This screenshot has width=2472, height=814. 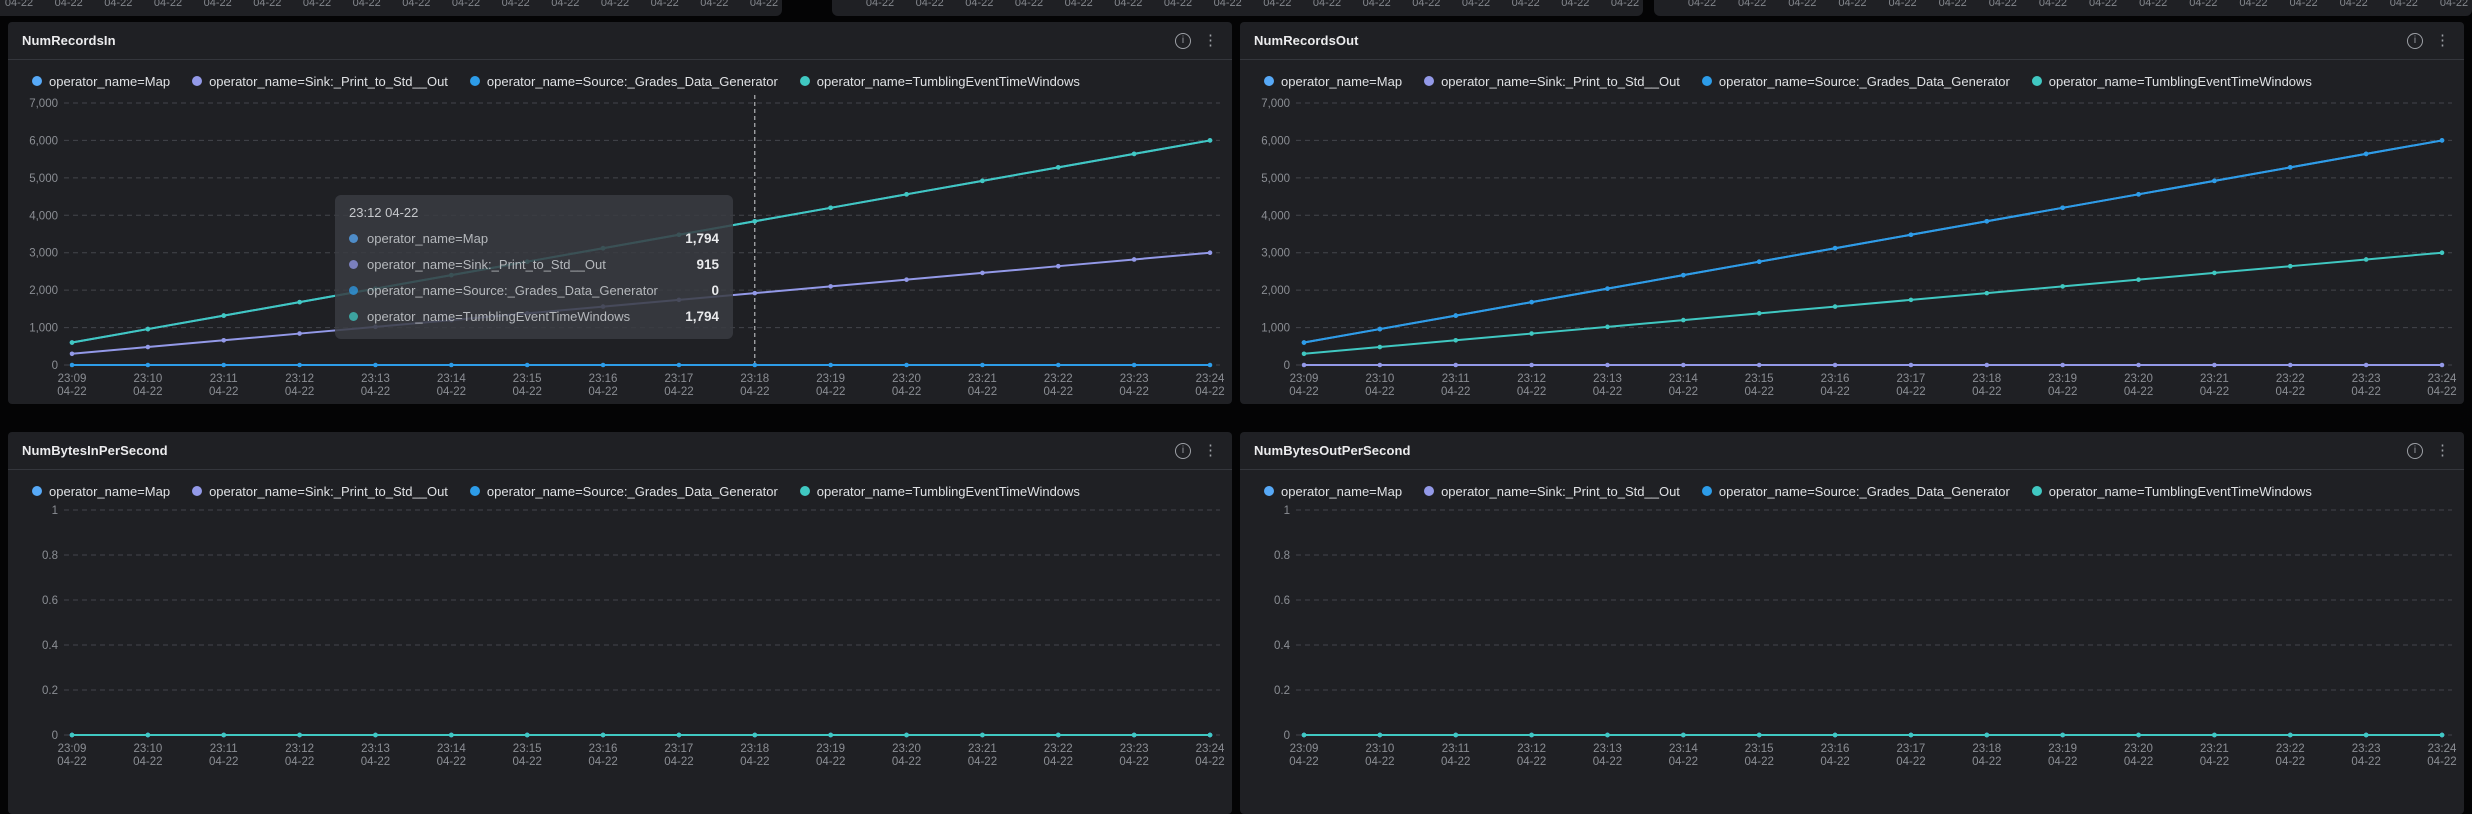 I want to click on tooltip-series-dot-icon, so click(x=353, y=264).